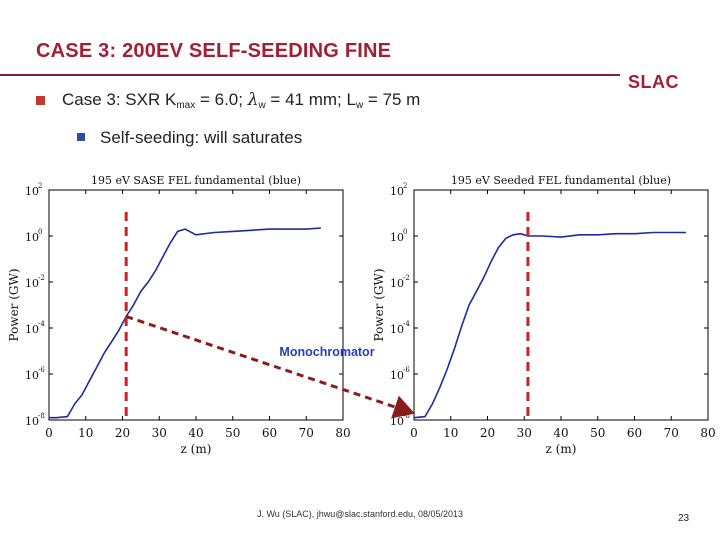  I want to click on sase-y-axis-label: Power (GW), so click(14, 304).